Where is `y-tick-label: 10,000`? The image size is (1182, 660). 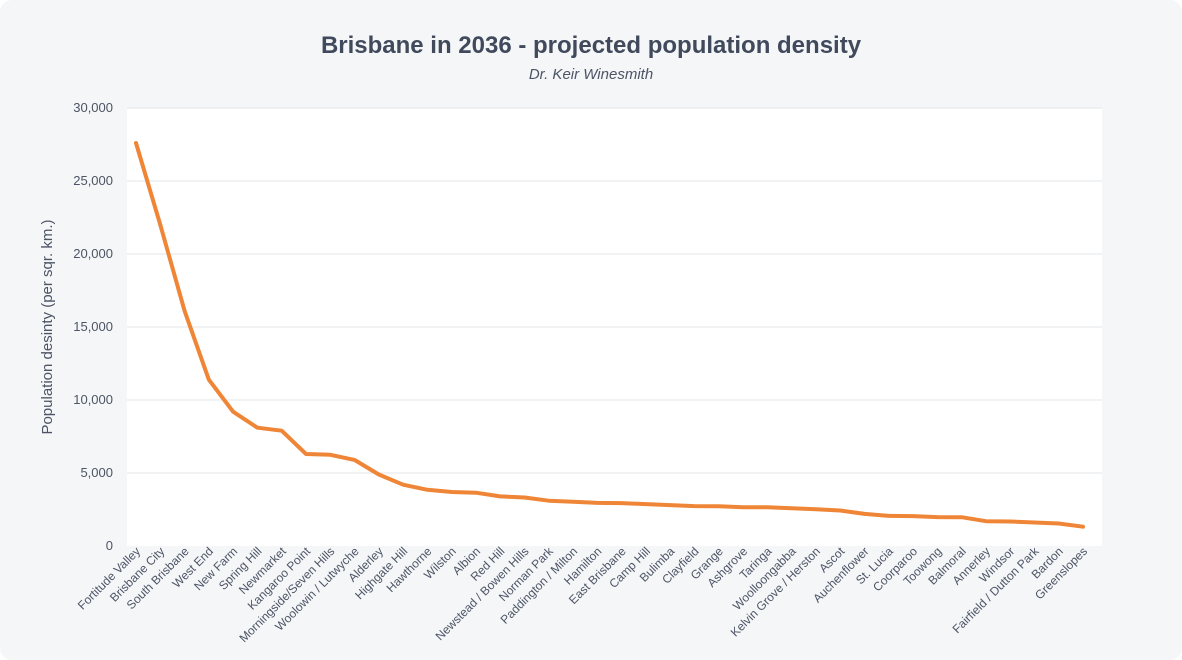 y-tick-label: 10,000 is located at coordinates (93, 399).